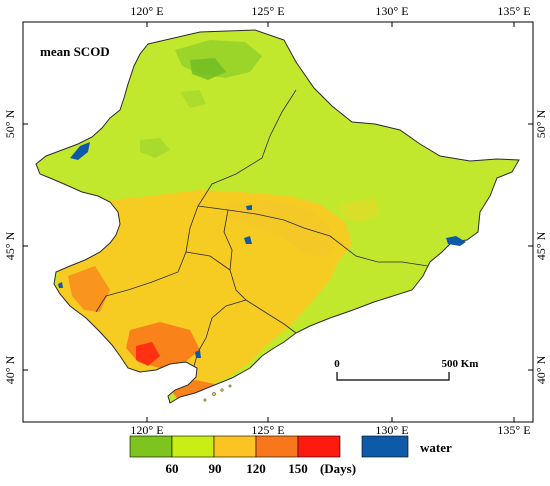  I want to click on map-title: mean SCOD, so click(75, 51).